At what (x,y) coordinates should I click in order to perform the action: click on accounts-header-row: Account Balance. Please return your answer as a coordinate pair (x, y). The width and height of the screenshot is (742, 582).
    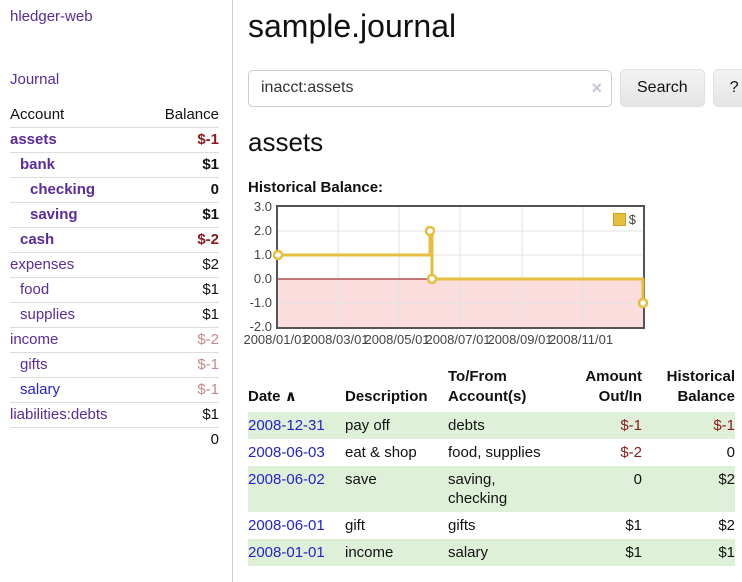
    Looking at the image, I should click on (114, 115).